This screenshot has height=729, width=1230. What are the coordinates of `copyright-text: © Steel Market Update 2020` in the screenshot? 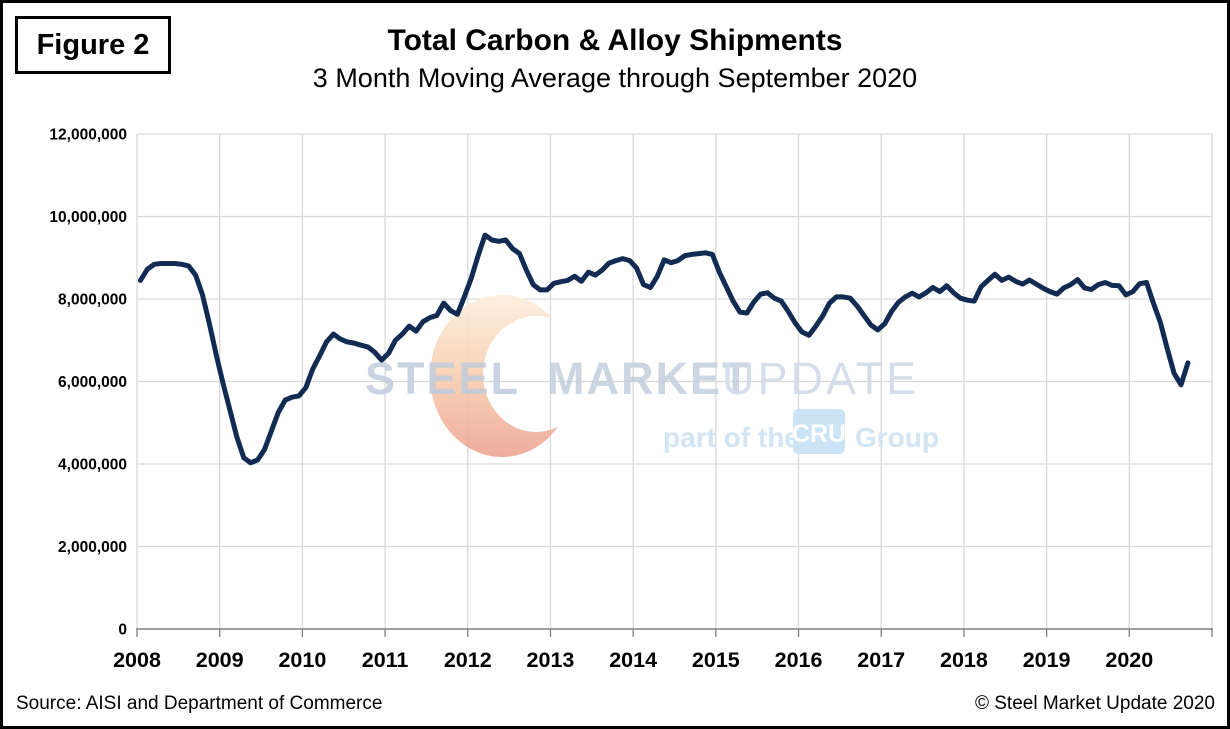 It's located at (1094, 703).